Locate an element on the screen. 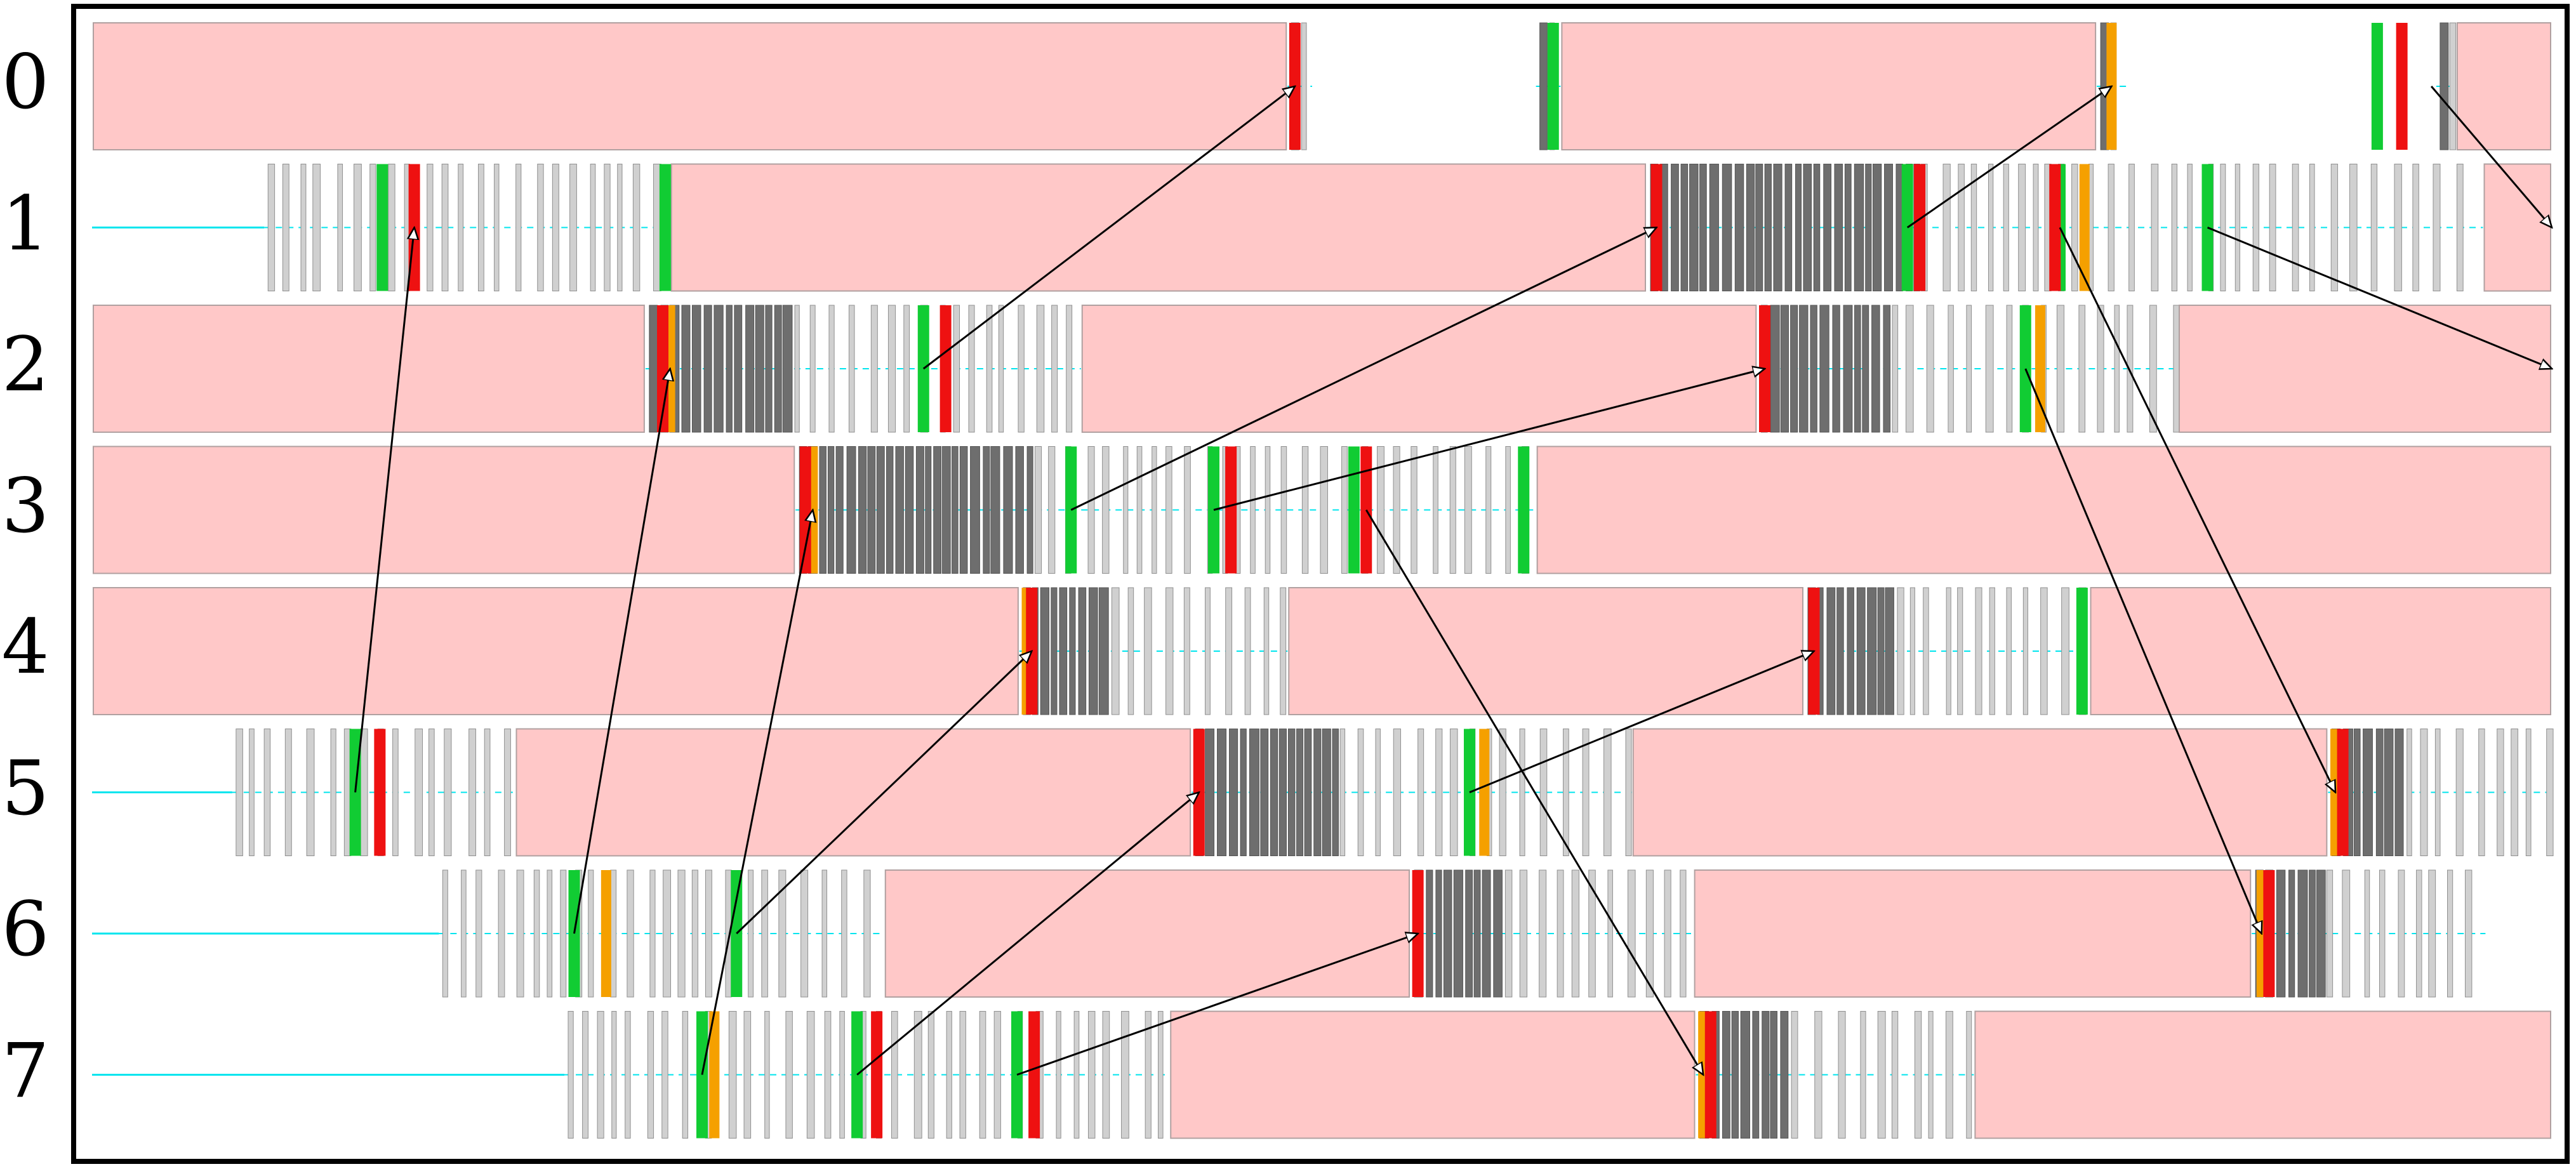  green-marker is located at coordinates (665, 227).